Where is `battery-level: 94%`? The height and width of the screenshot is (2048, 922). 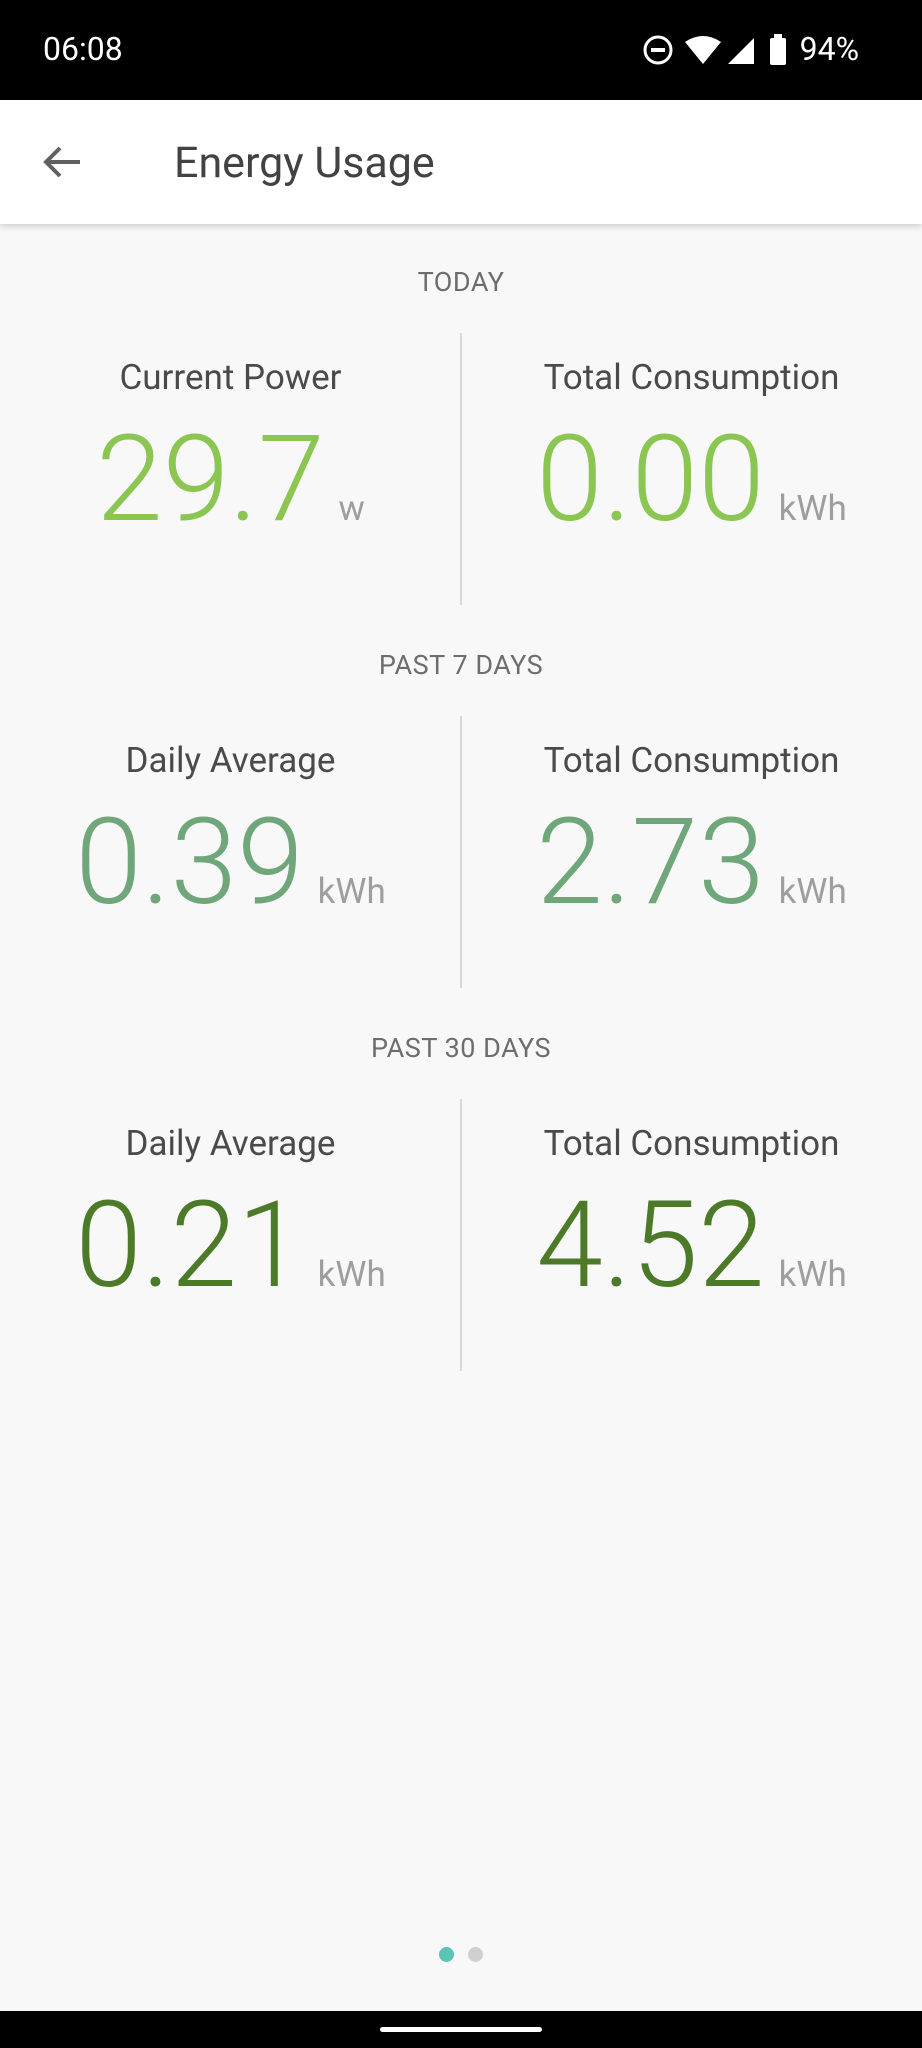 battery-level: 94% is located at coordinates (829, 49).